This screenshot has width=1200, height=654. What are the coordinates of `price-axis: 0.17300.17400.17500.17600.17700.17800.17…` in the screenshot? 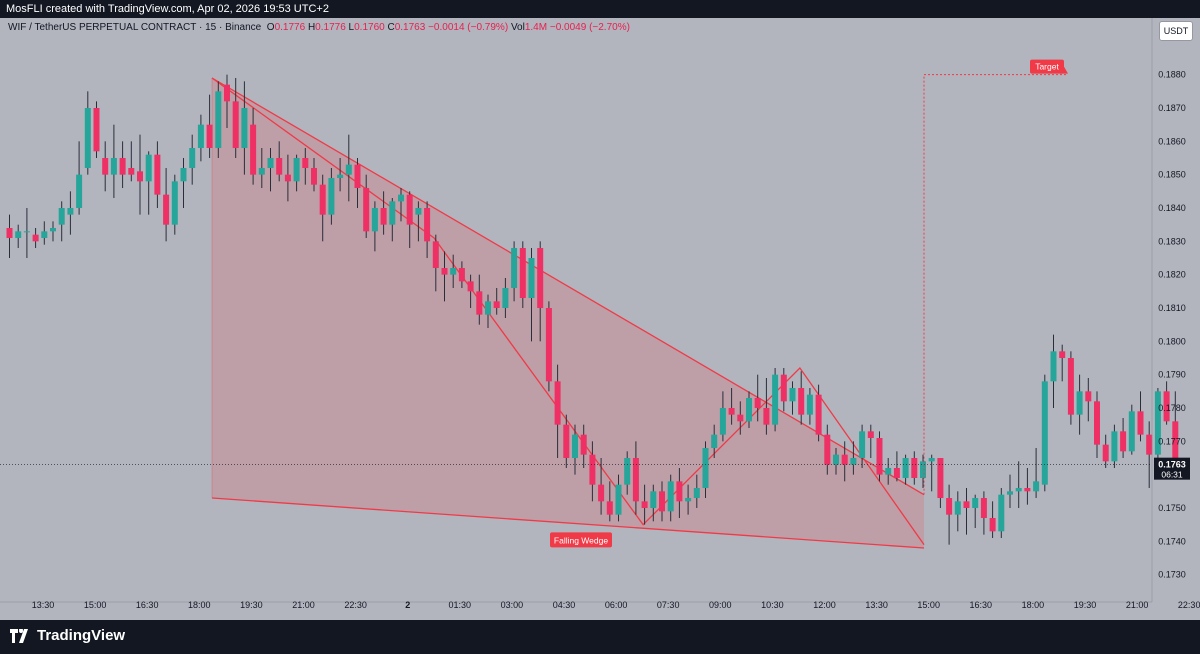 It's located at (1170, 310).